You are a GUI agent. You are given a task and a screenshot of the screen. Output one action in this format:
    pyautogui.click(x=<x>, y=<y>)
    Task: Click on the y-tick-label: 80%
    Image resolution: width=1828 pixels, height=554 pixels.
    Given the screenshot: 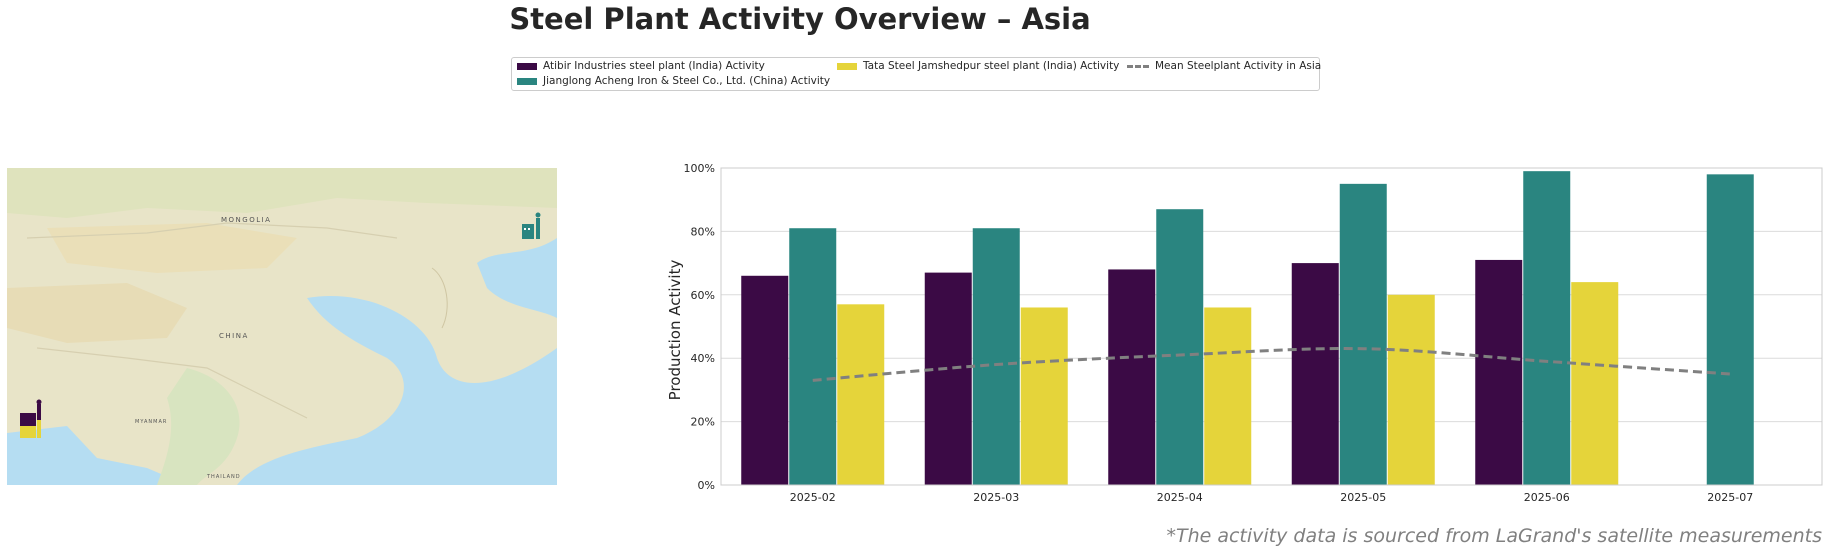 What is the action you would take?
    pyautogui.click(x=703, y=231)
    